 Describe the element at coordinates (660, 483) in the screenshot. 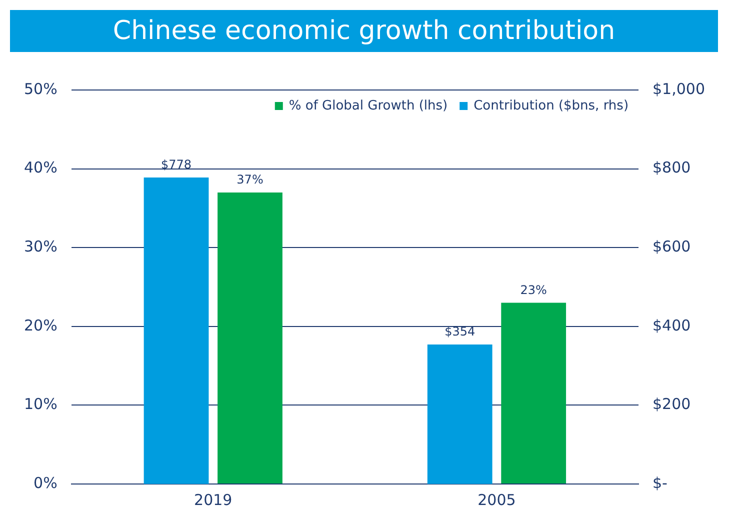

I see `y2-tick-label: $-` at that location.